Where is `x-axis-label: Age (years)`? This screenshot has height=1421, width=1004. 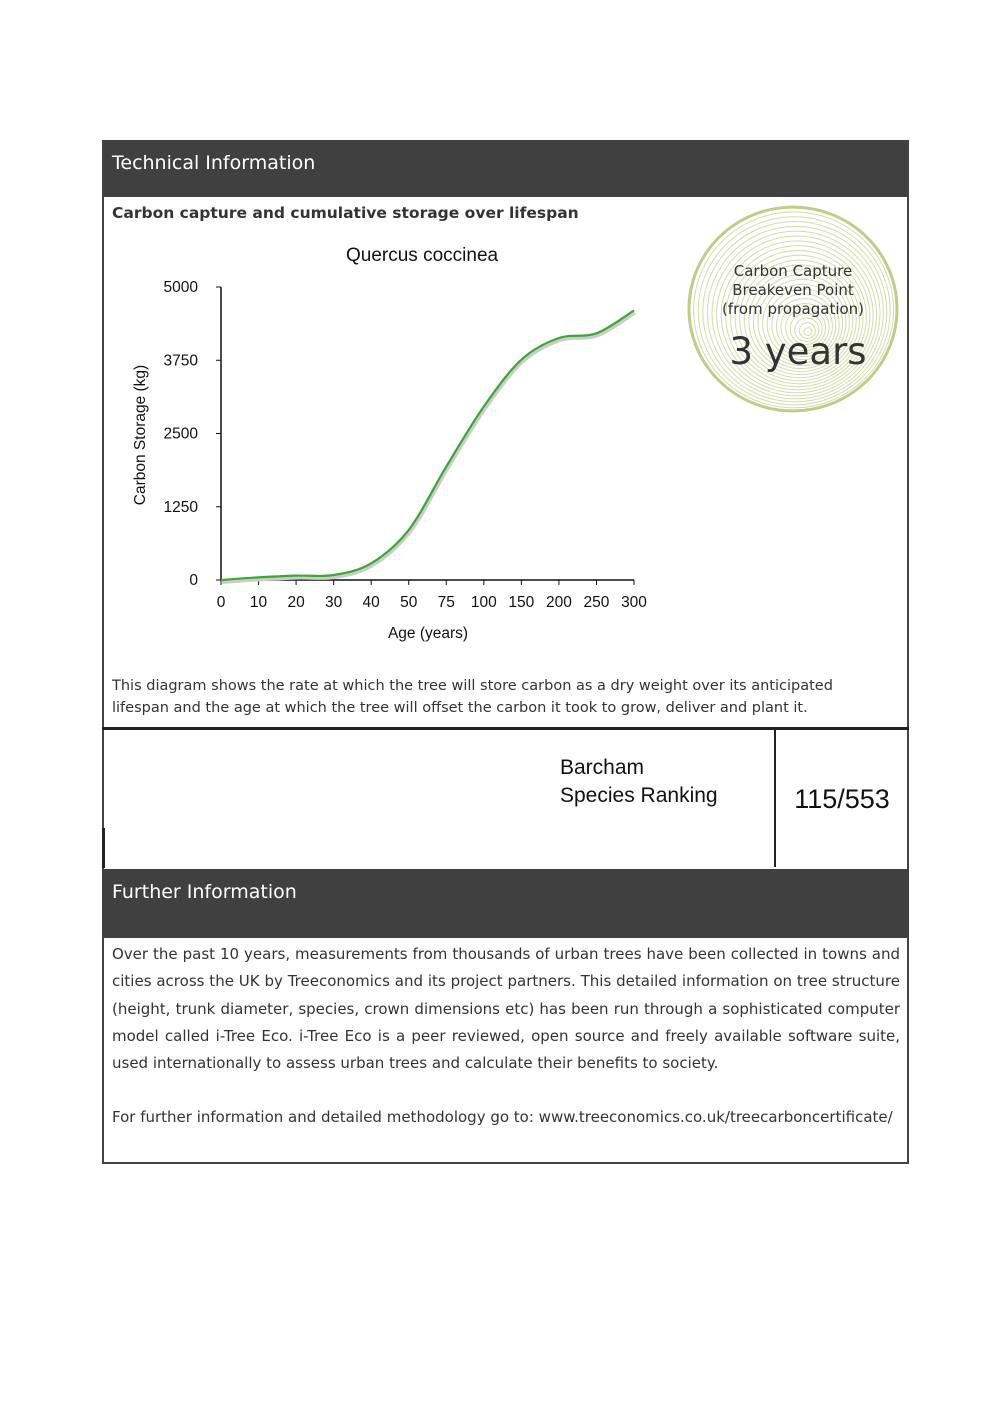
x-axis-label: Age (years) is located at coordinates (428, 633).